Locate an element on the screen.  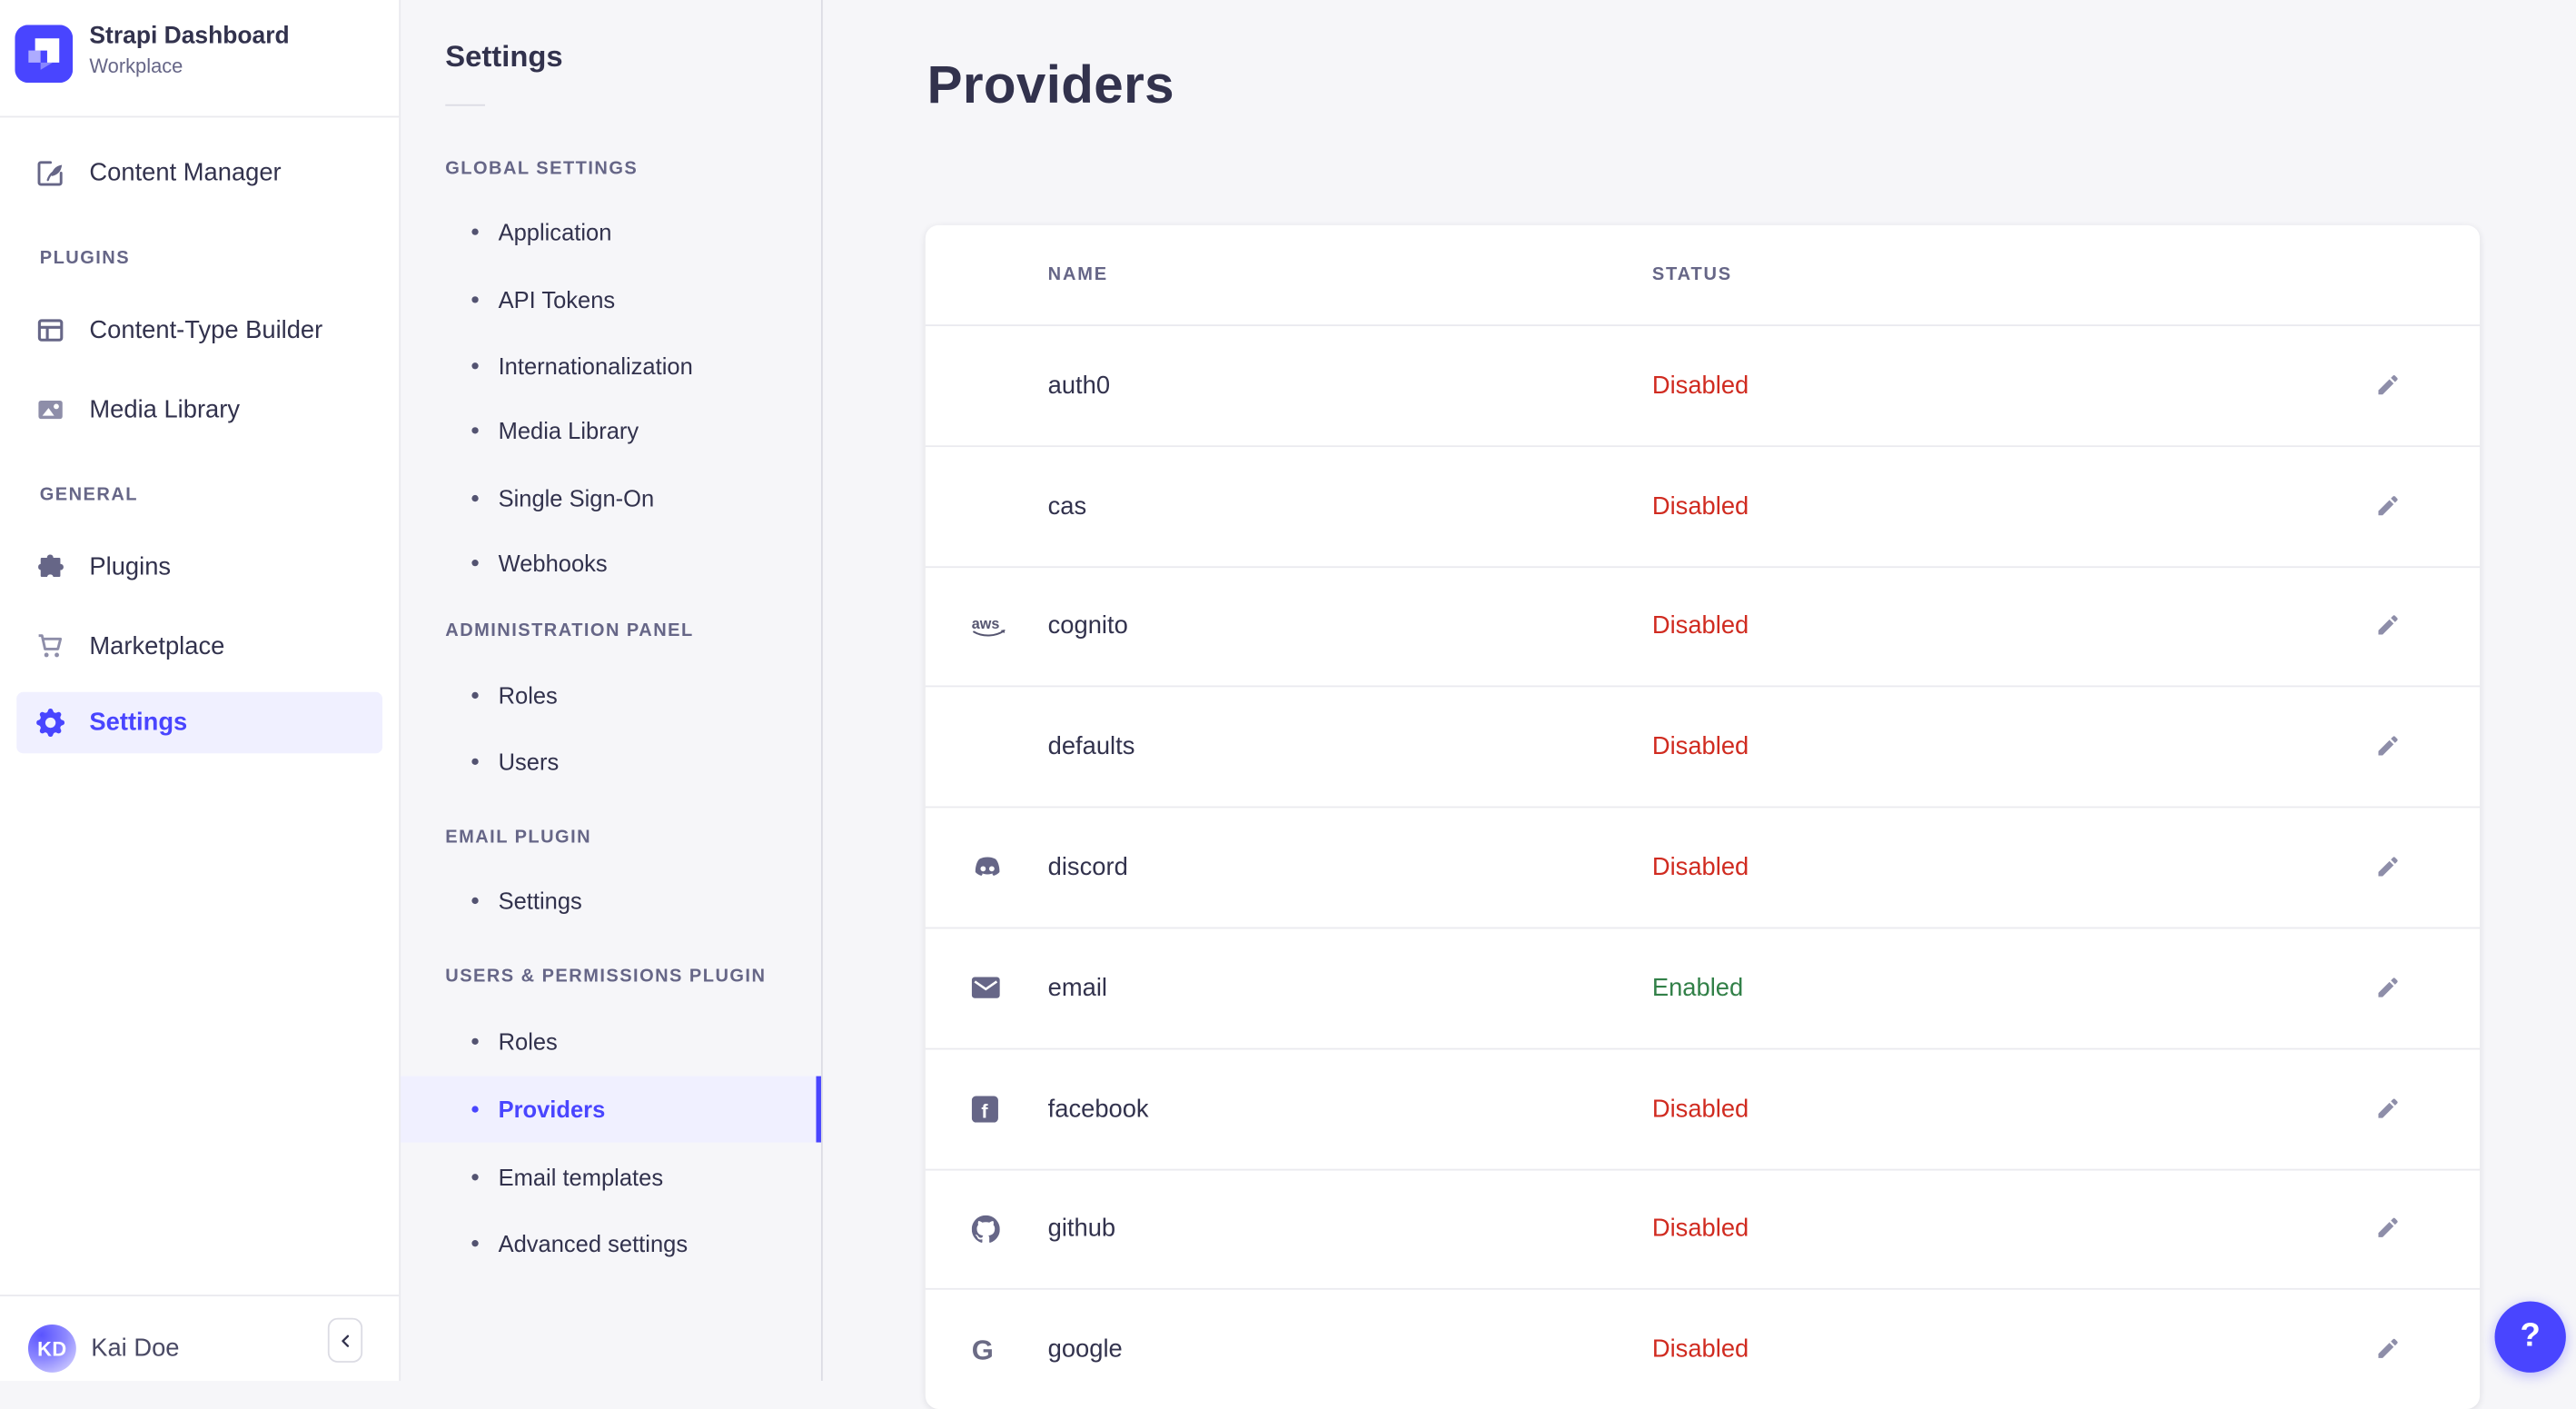
sidebar-item-plugins: Plugins is located at coordinates (199, 566).